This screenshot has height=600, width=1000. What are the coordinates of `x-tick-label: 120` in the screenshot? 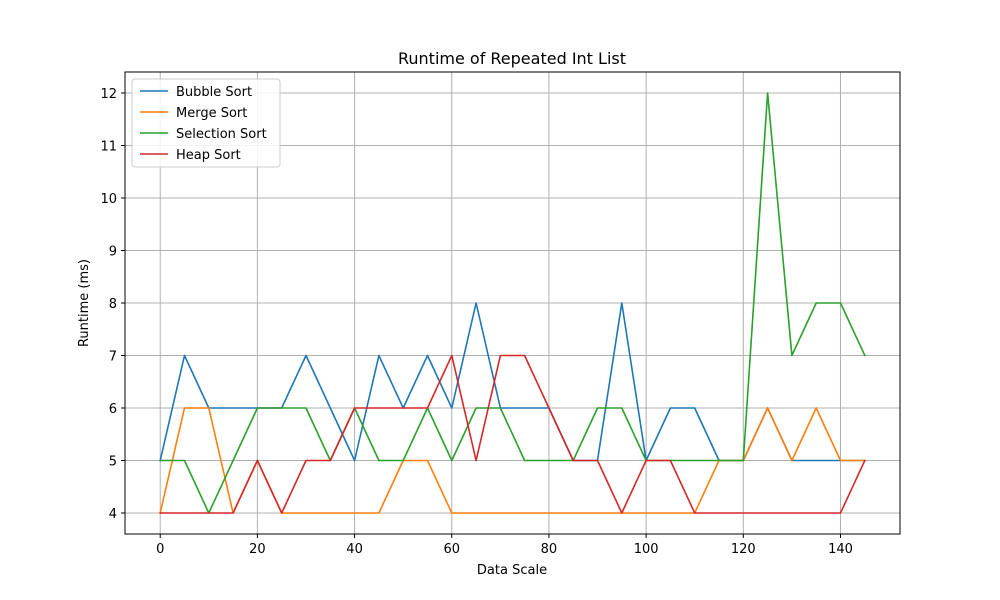 It's located at (743, 549).